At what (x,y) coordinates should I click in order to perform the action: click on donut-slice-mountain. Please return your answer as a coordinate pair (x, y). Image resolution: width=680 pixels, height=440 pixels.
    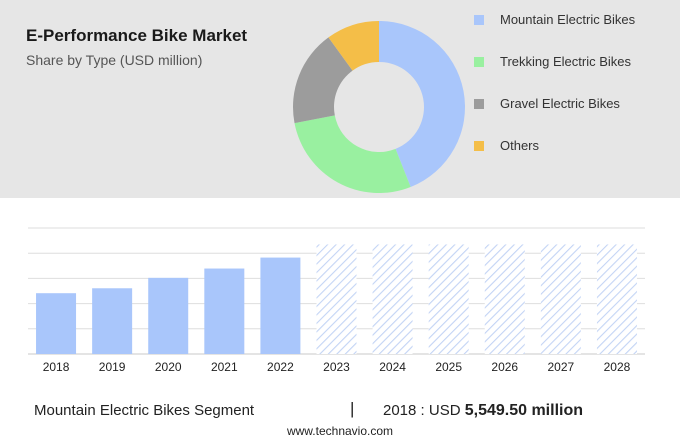
    Looking at the image, I should click on (422, 104).